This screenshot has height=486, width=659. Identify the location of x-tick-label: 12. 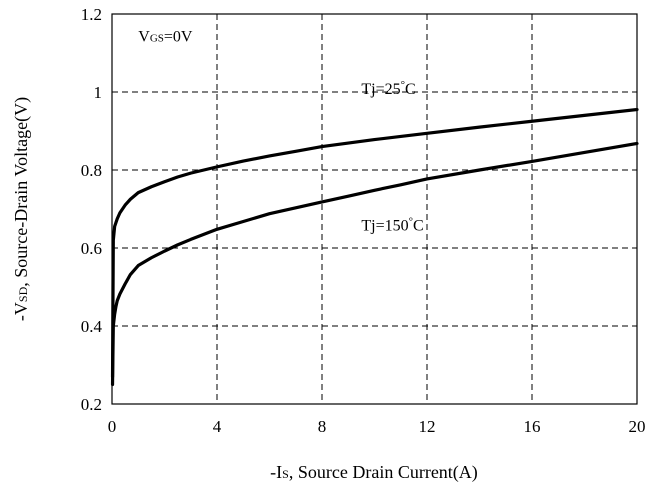
(427, 426).